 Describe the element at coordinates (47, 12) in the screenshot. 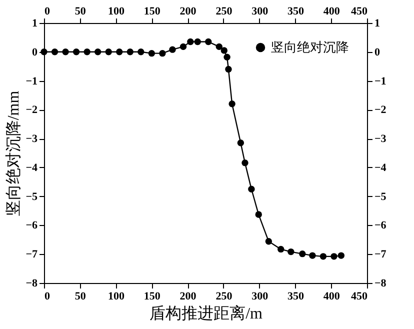

I see `x-tick-label: 0` at that location.